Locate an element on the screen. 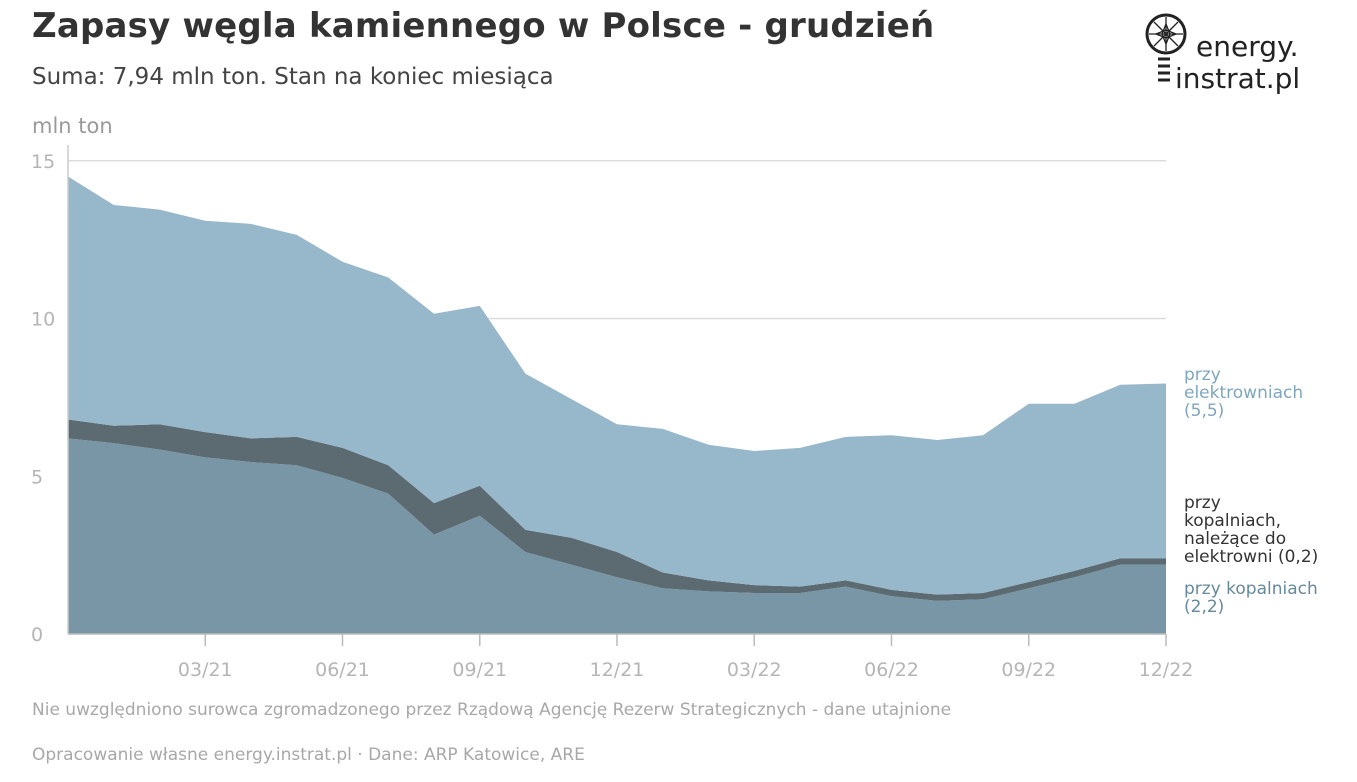 Image resolution: width=1357 pixels, height=782 pixels. x-tick-label: 03/21 is located at coordinates (205, 670).